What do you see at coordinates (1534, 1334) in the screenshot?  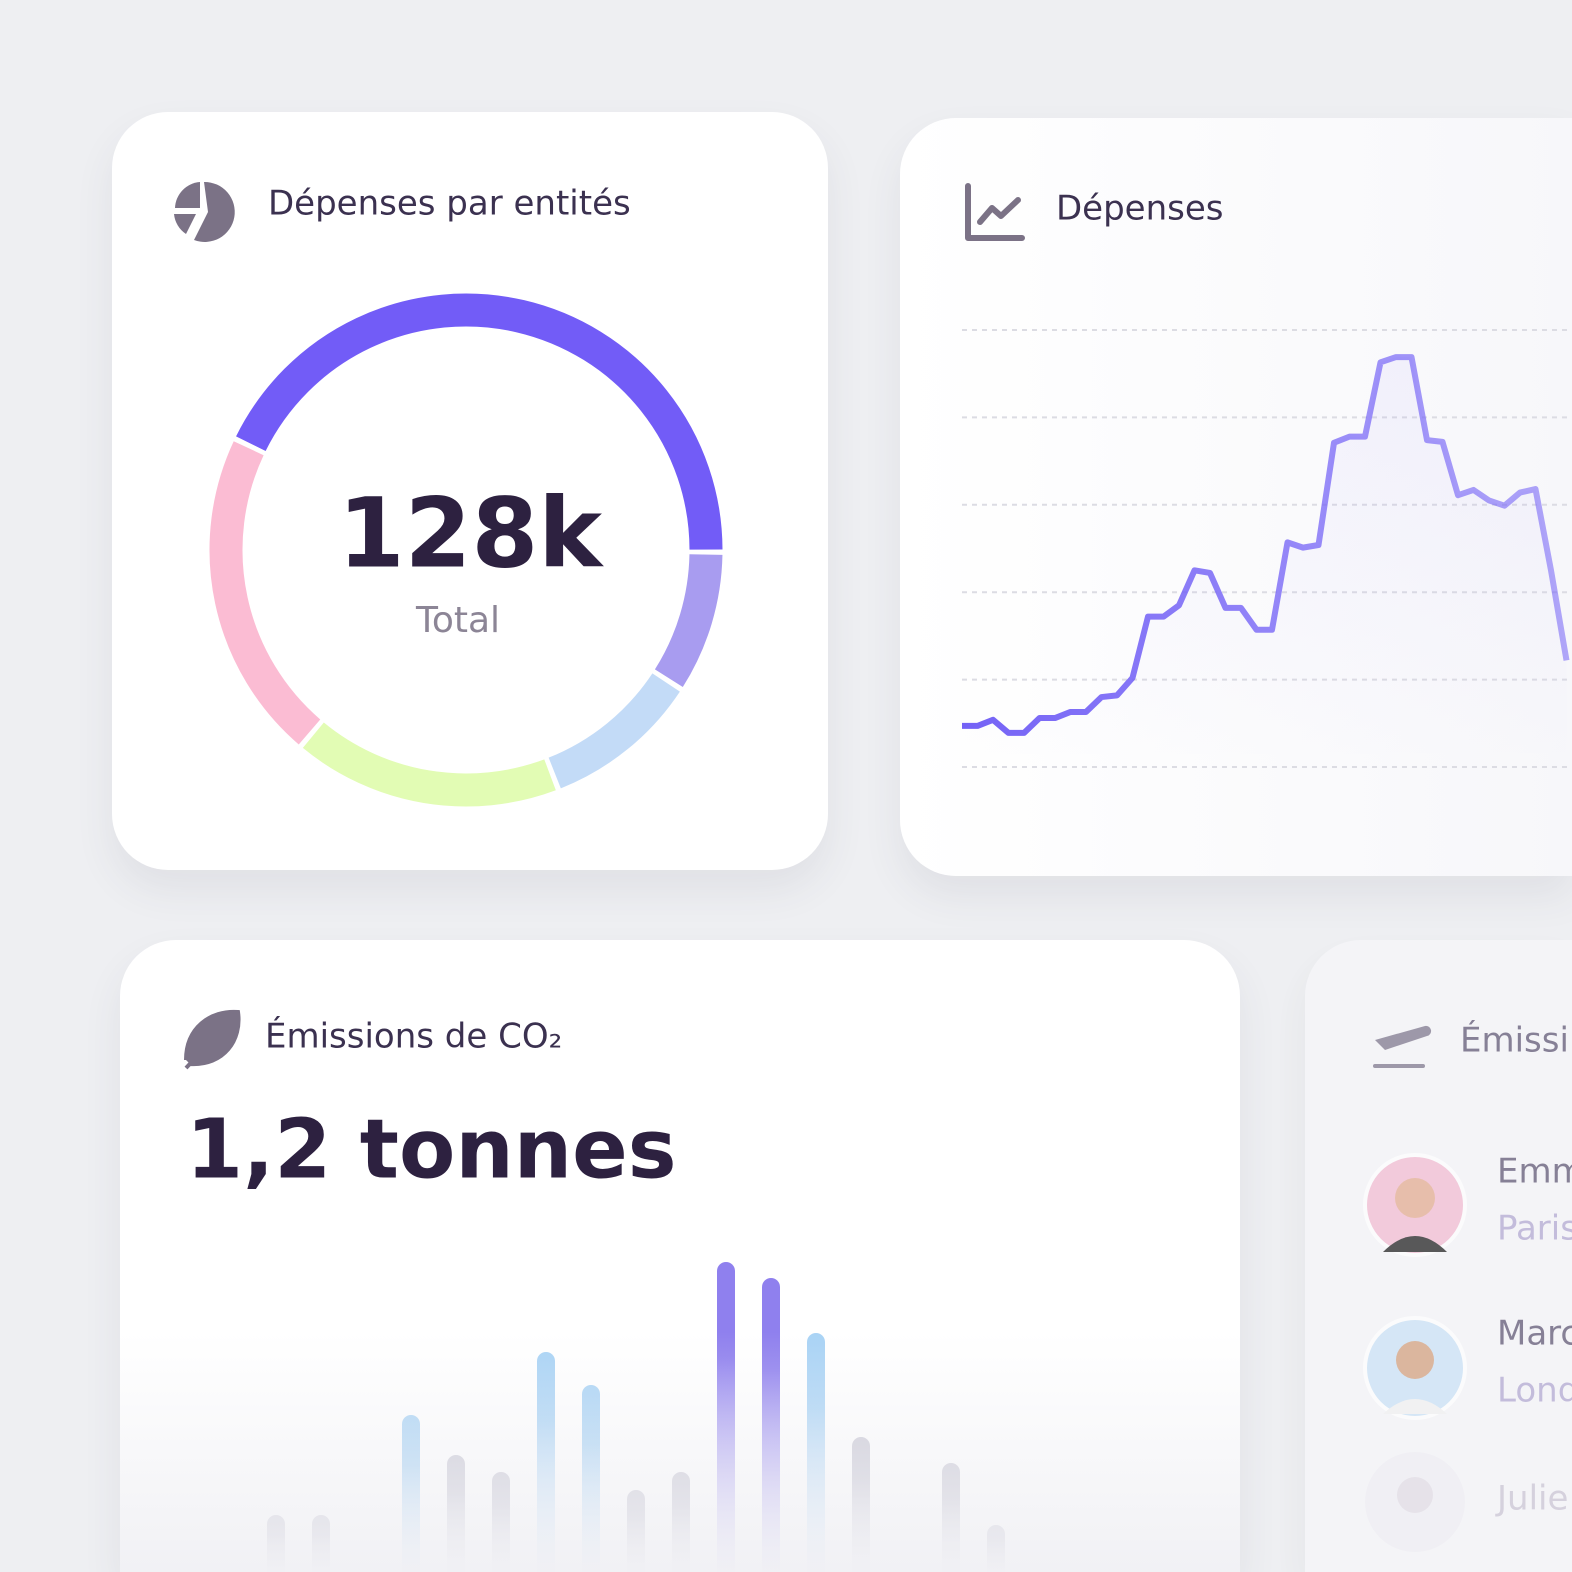 I see `person-name: Marc` at bounding box center [1534, 1334].